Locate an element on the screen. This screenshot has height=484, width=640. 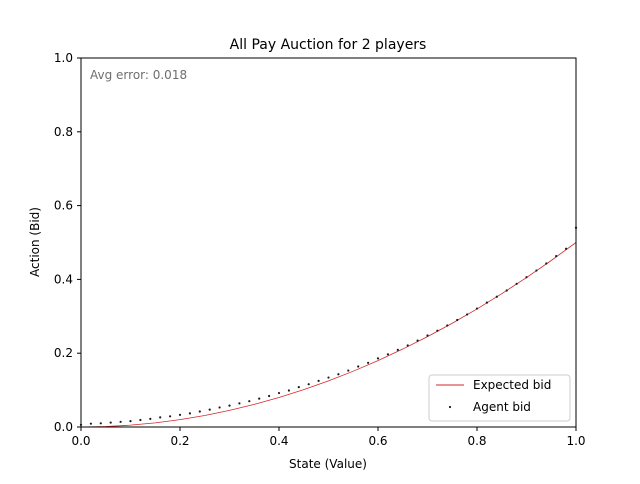
x-tick-label: 0.6 is located at coordinates (377, 441).